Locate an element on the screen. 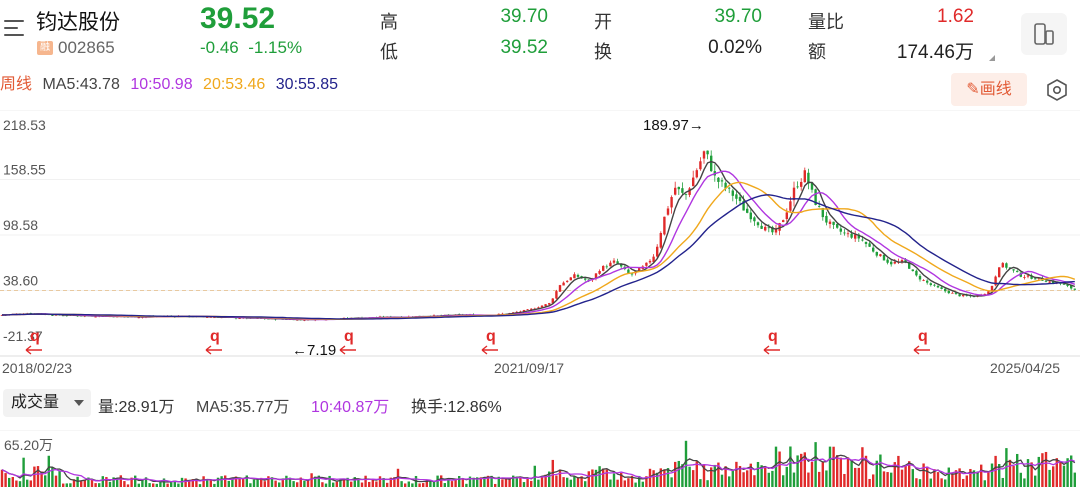 Image resolution: width=1080 pixels, height=487 pixels. menu-icon is located at coordinates (15, 28).